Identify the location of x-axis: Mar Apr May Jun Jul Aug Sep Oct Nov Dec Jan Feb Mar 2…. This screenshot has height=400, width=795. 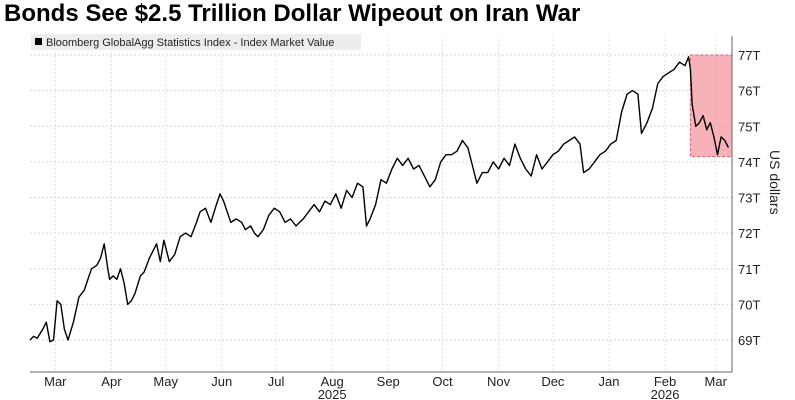
(381, 385).